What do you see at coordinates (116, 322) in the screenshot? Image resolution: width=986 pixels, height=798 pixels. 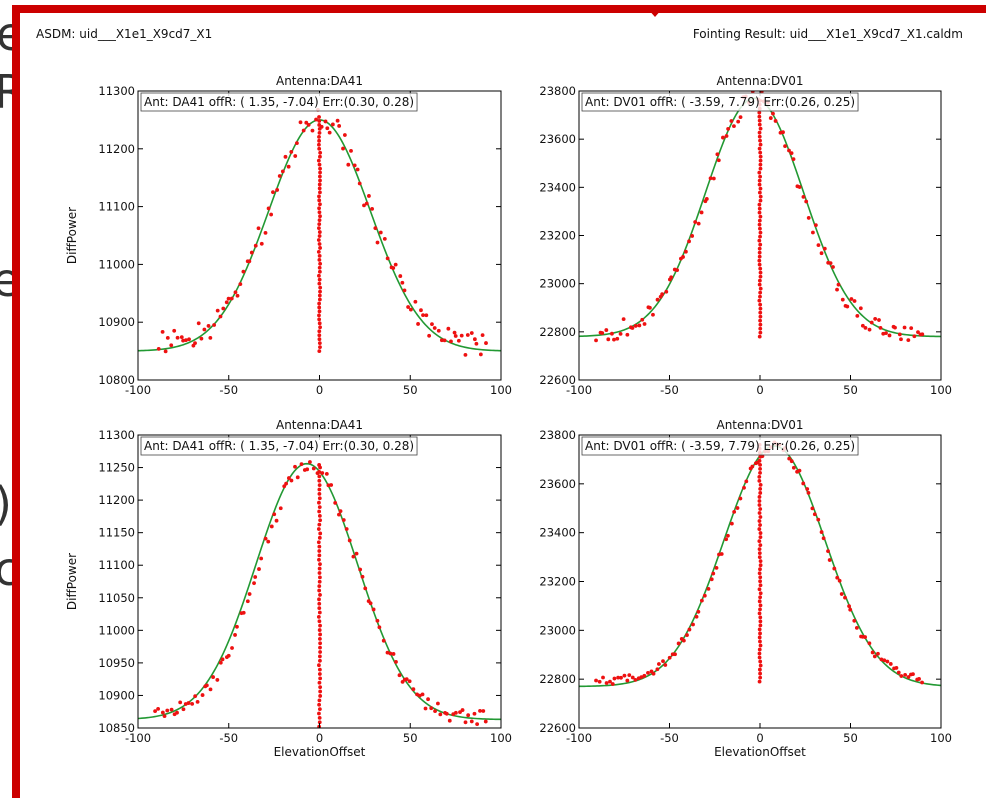 I see `y-tick-label: 10900` at bounding box center [116, 322].